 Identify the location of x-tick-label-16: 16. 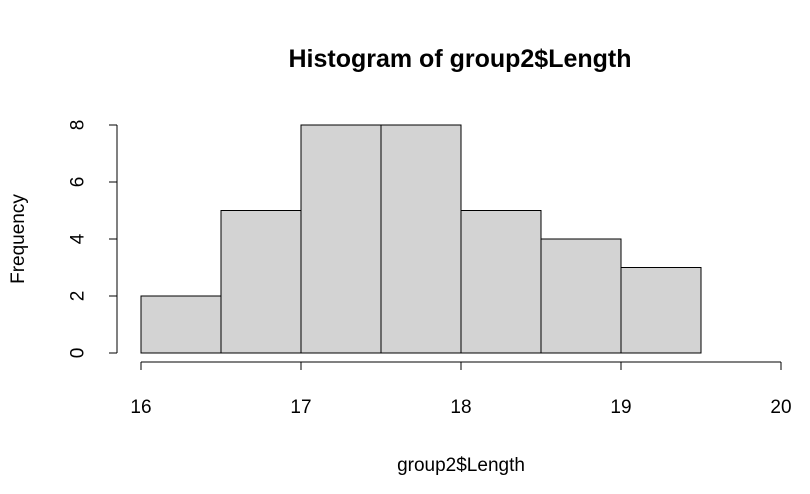
(140, 407).